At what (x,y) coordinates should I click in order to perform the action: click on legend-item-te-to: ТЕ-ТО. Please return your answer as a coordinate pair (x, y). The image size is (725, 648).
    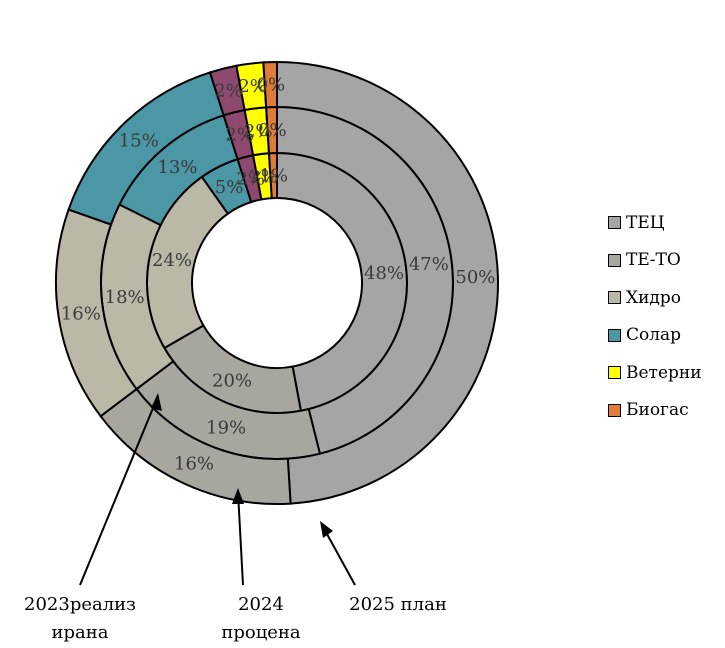
    Looking at the image, I should click on (655, 261).